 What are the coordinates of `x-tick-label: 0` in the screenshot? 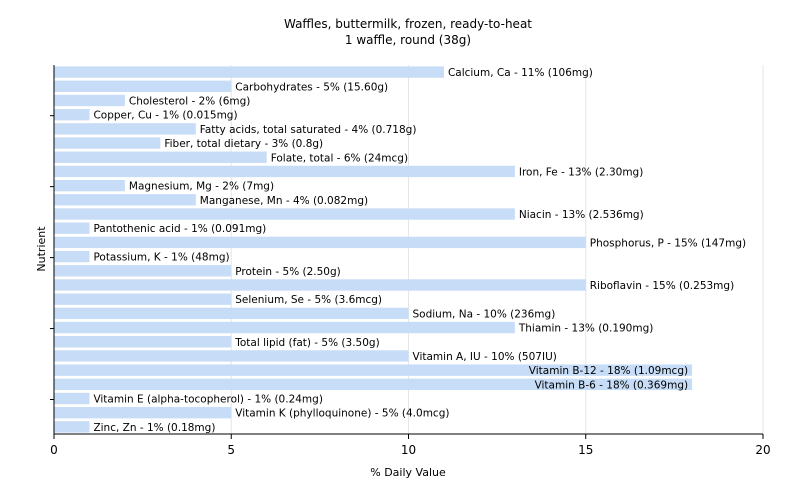 It's located at (54, 450).